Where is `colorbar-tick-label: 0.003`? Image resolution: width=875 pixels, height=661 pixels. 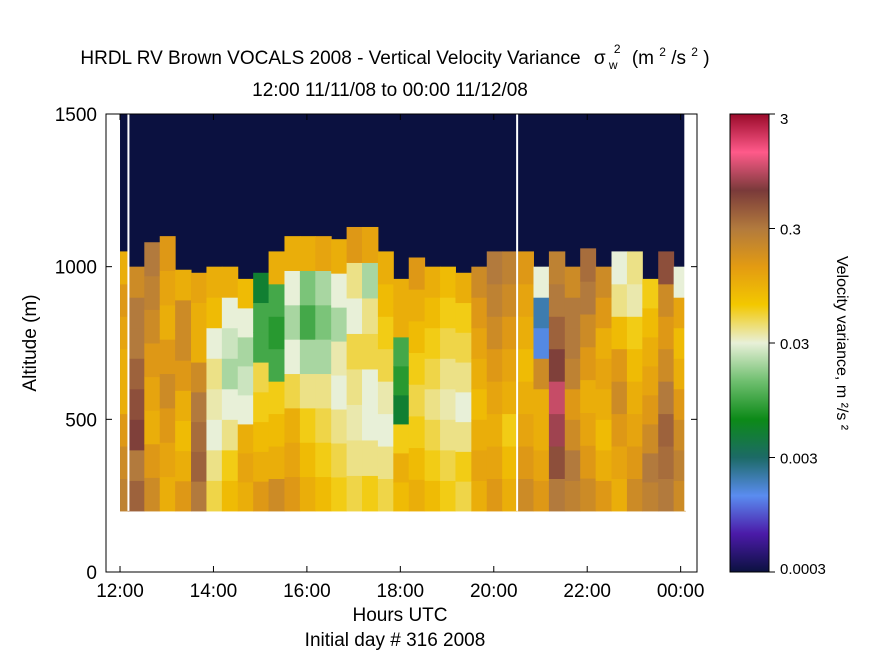 colorbar-tick-label: 0.003 is located at coordinates (799, 459).